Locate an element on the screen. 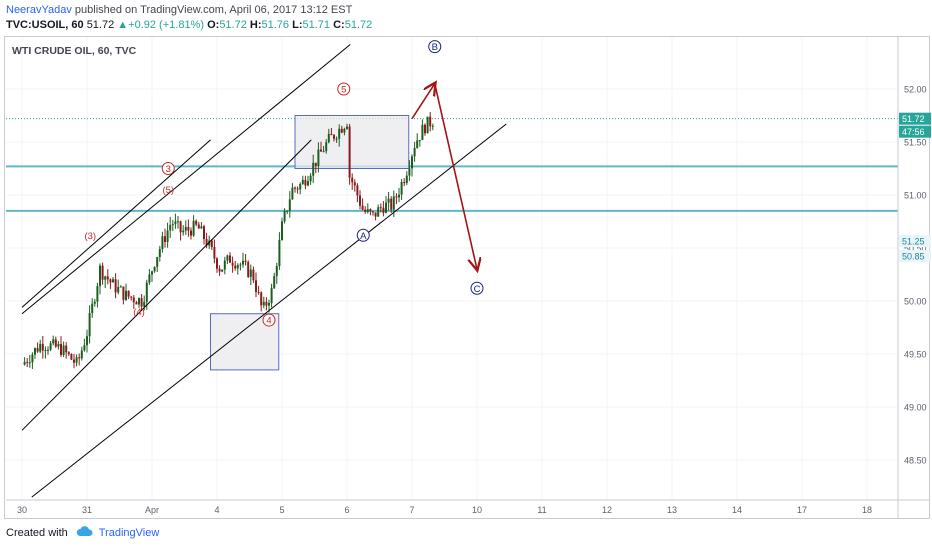 The height and width of the screenshot is (550, 932). tradingview-brand-link: TradingView is located at coordinates (129, 533).